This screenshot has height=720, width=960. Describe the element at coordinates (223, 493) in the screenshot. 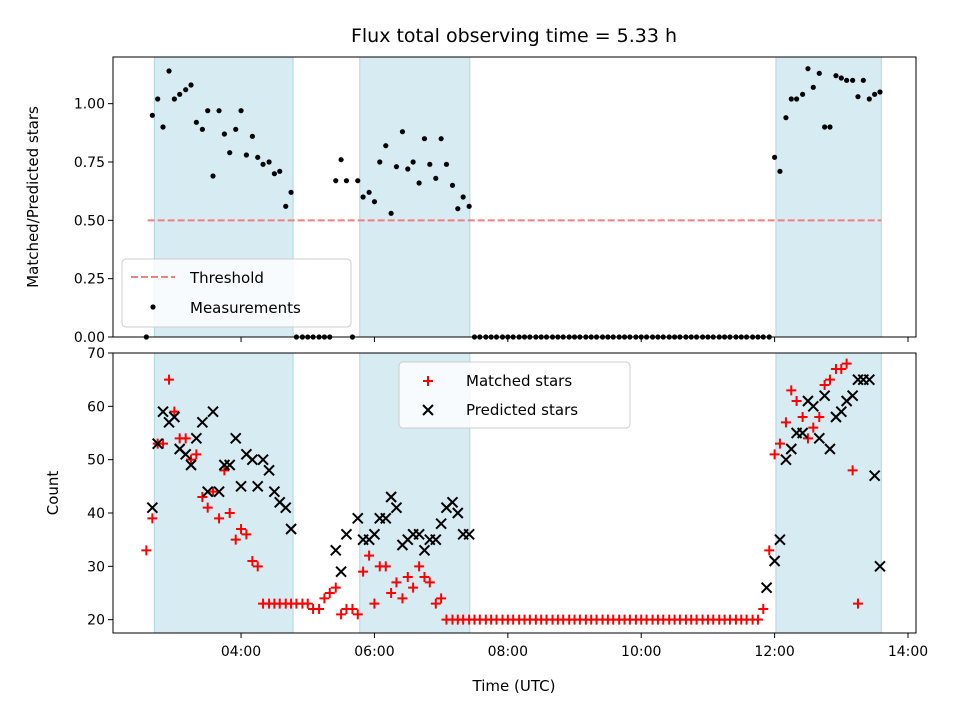

I see `observation-interval` at that location.